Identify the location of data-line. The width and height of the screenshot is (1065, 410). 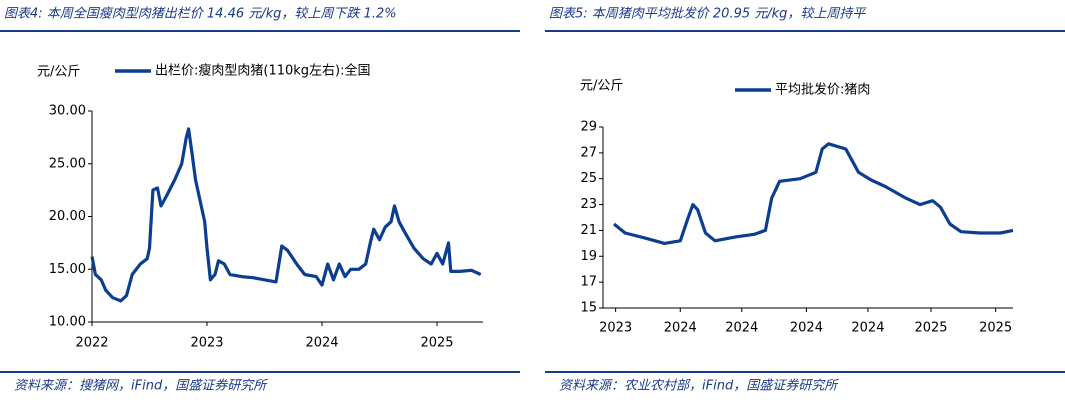
(813, 193).